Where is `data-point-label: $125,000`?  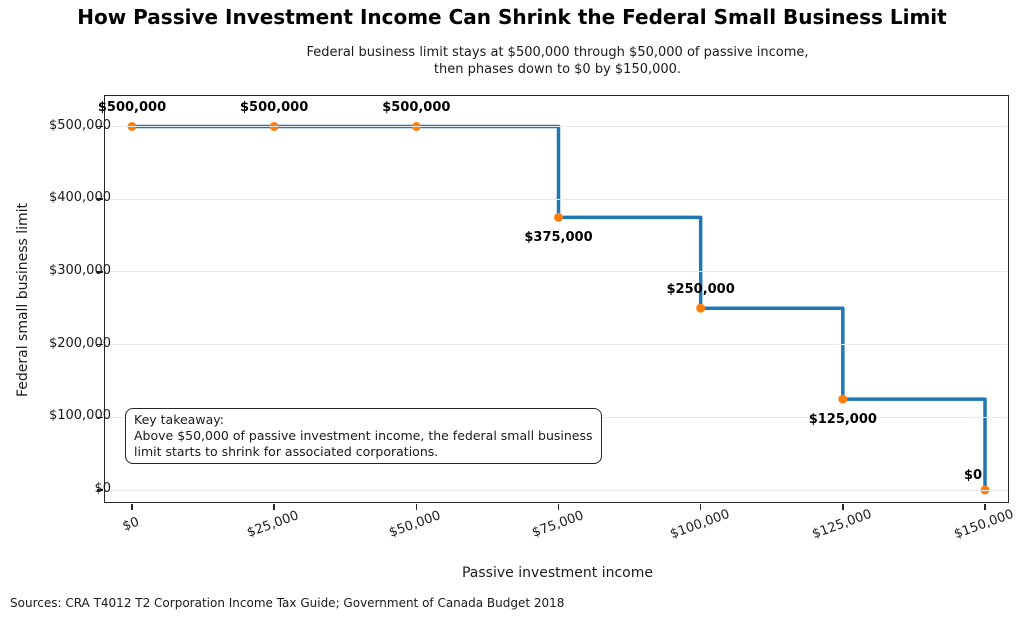
data-point-label: $125,000 is located at coordinates (842, 419).